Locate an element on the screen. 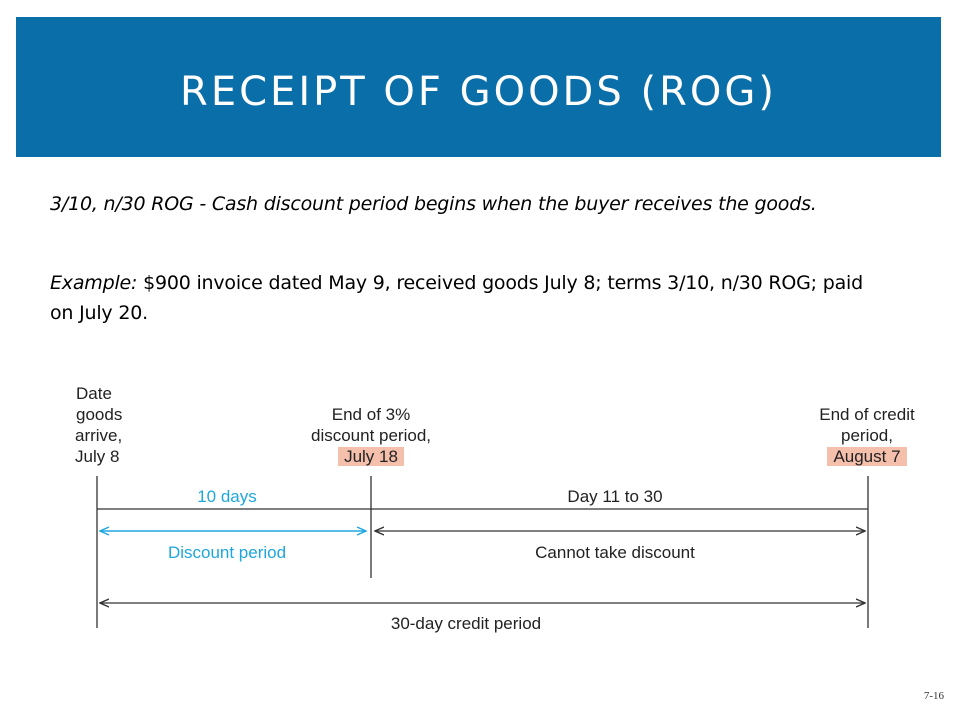 Image resolution: width=960 pixels, height=720 pixels. example-label: Example: is located at coordinates (94, 283).